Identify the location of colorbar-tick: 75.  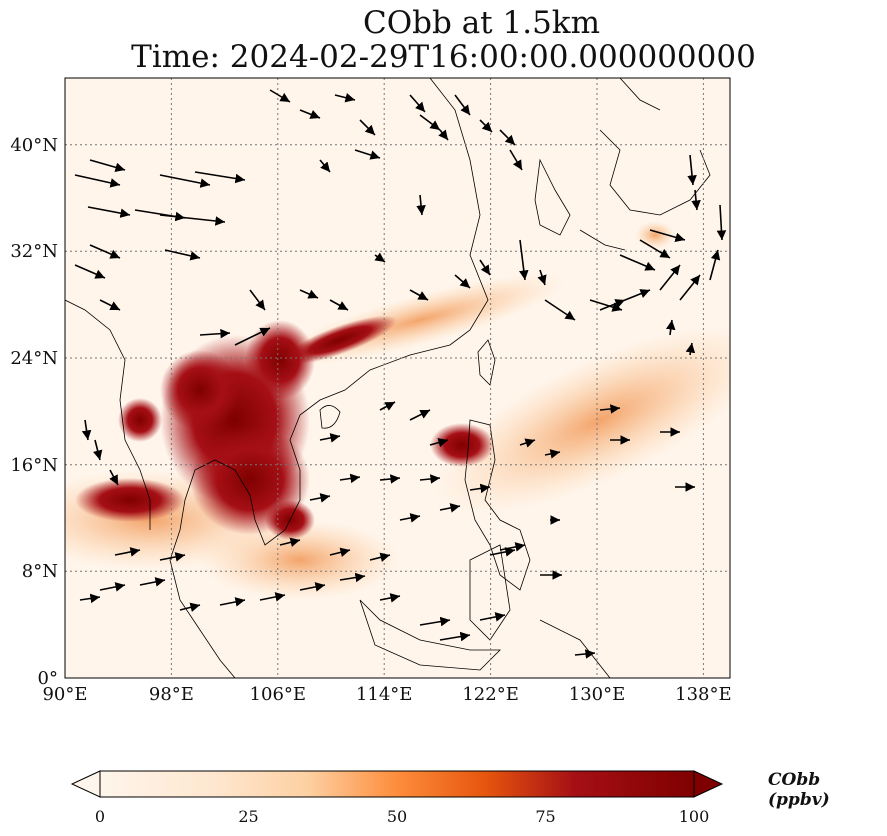
(545, 816).